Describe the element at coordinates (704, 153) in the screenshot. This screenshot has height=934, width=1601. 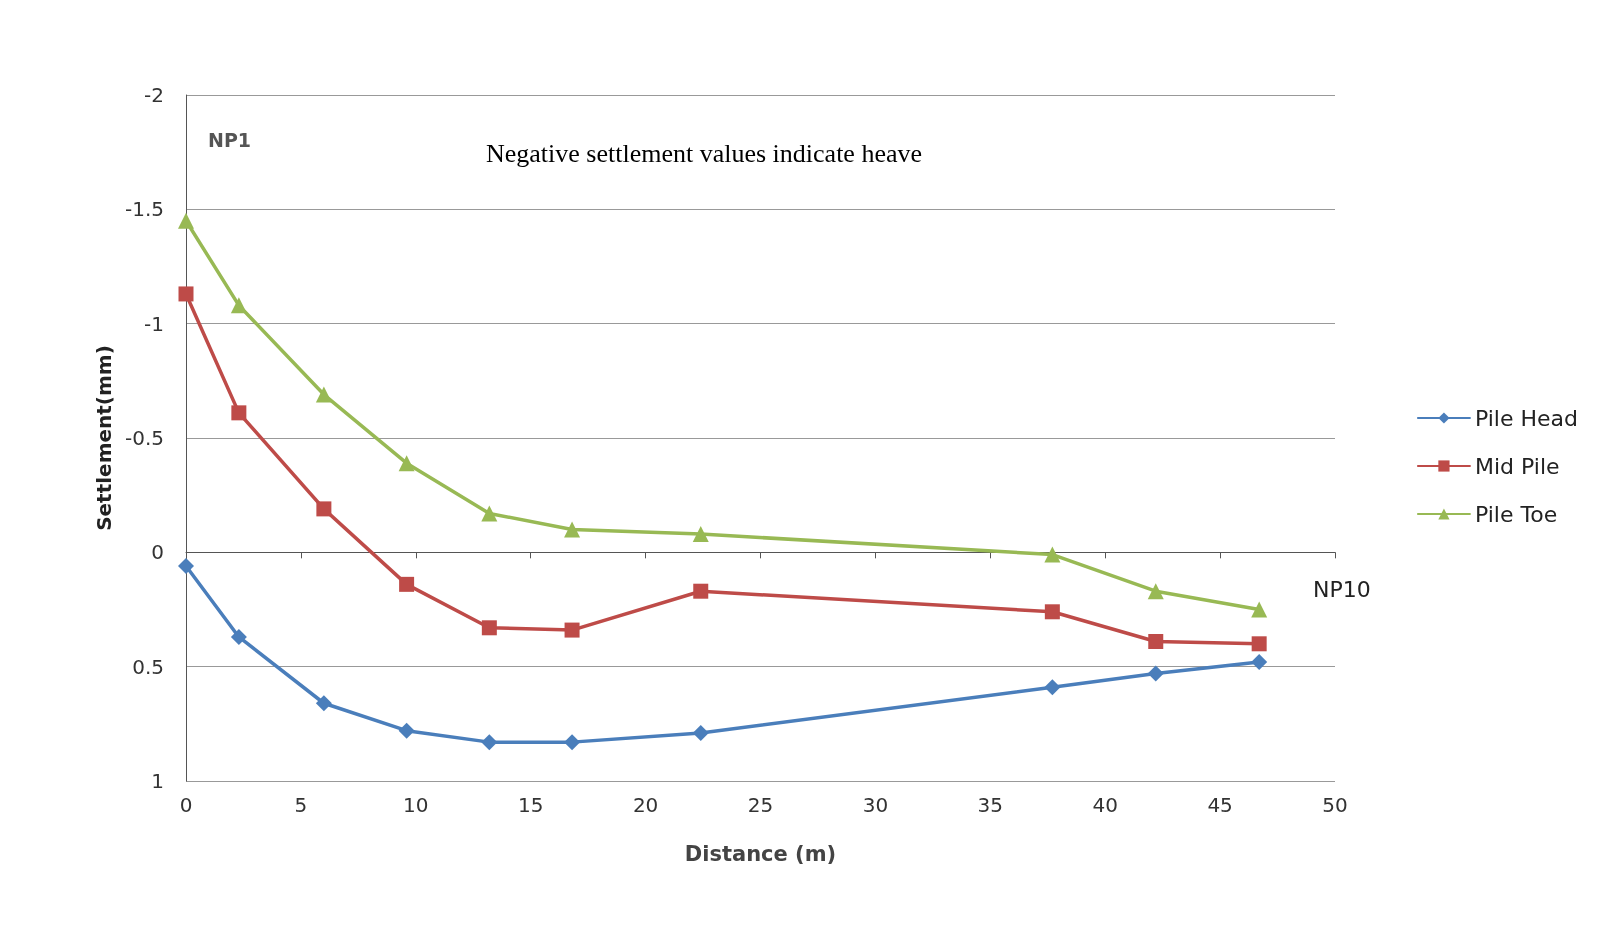
I see `annotation: Negative settlement values indicate heave` at that location.